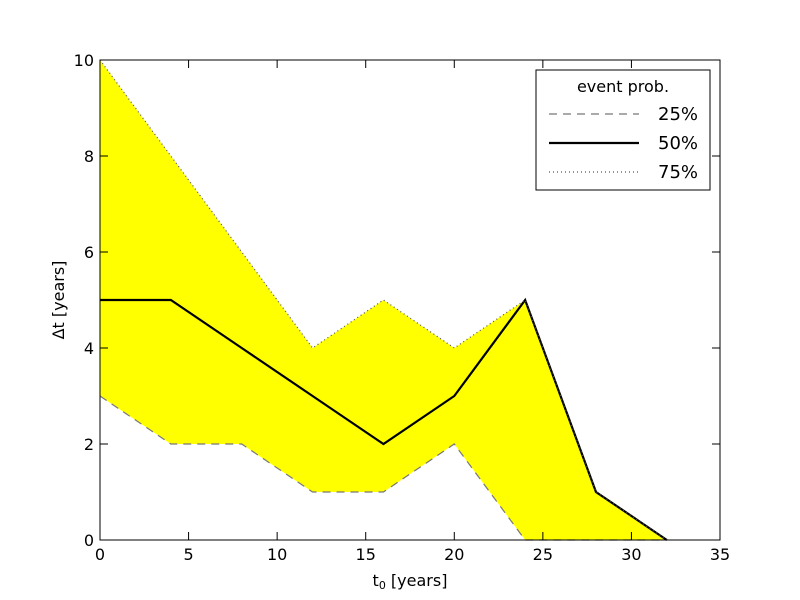 This screenshot has width=800, height=600. Describe the element at coordinates (678, 143) in the screenshot. I see `legend-label-1: 50%` at that location.